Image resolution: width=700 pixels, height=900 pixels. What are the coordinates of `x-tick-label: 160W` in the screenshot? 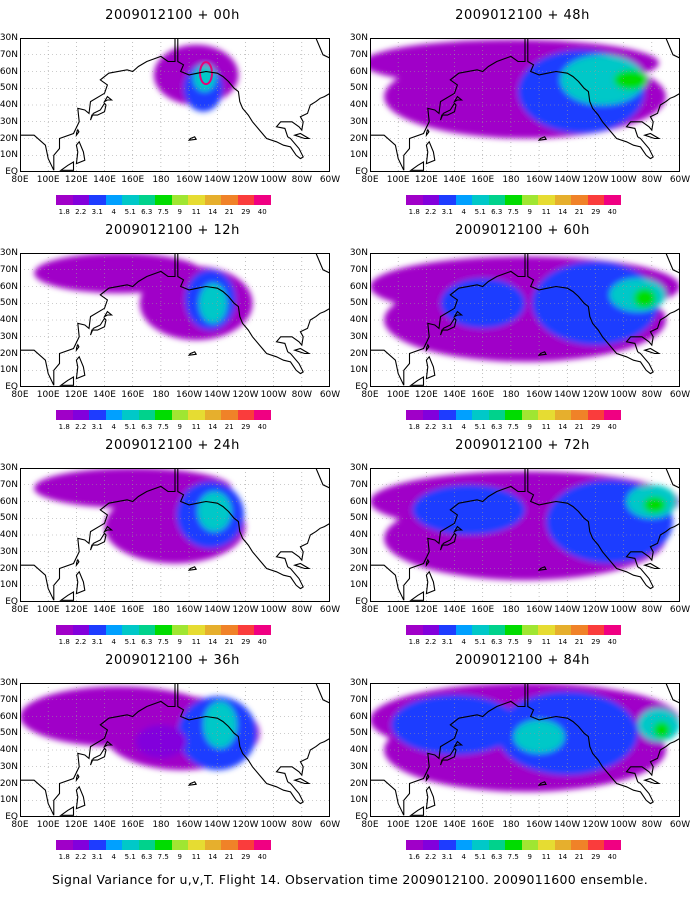 It's located at (189, 610).